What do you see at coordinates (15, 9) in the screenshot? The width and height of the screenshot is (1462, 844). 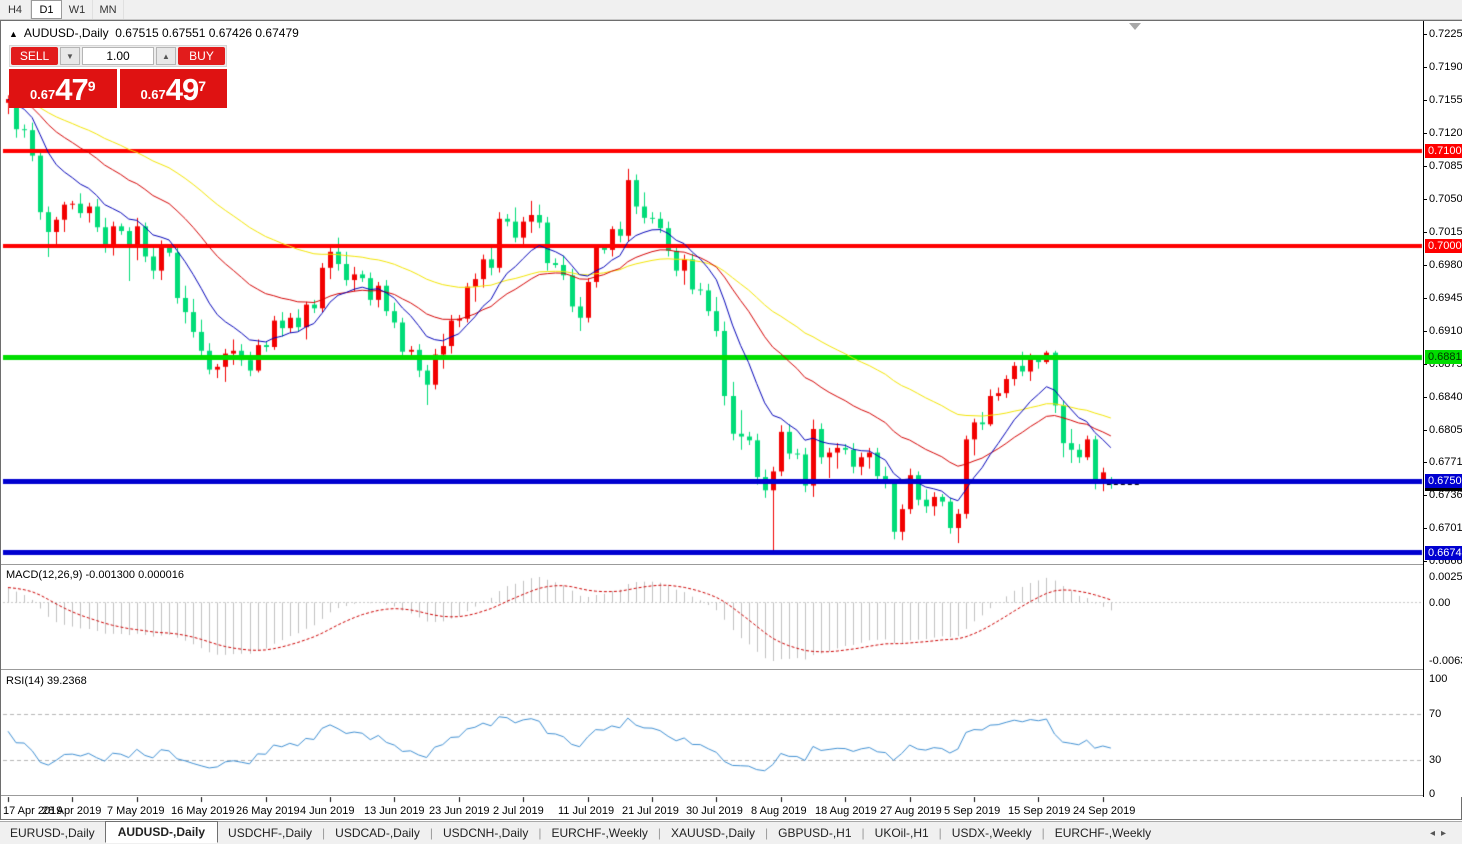 I see `timeframe-button-h4: H4` at bounding box center [15, 9].